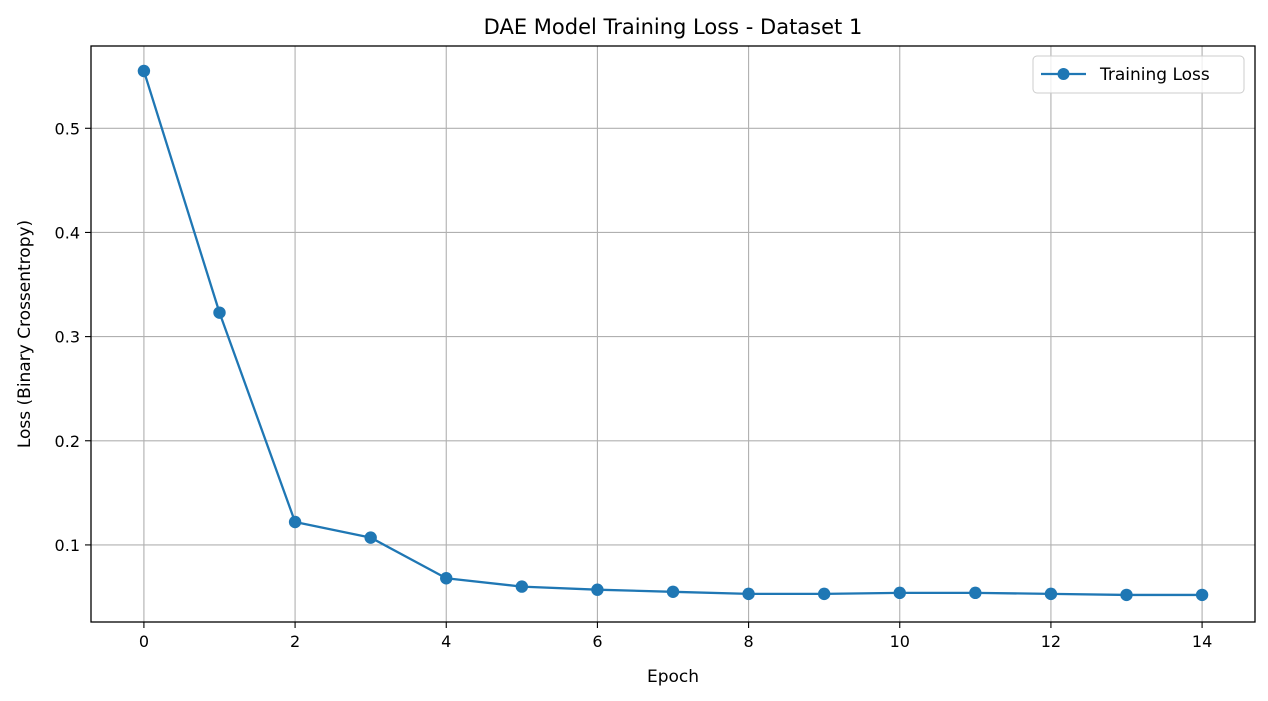 The image size is (1268, 701). I want to click on chart-title: DAE Model Training Loss - Dataset 1, so click(673, 27).